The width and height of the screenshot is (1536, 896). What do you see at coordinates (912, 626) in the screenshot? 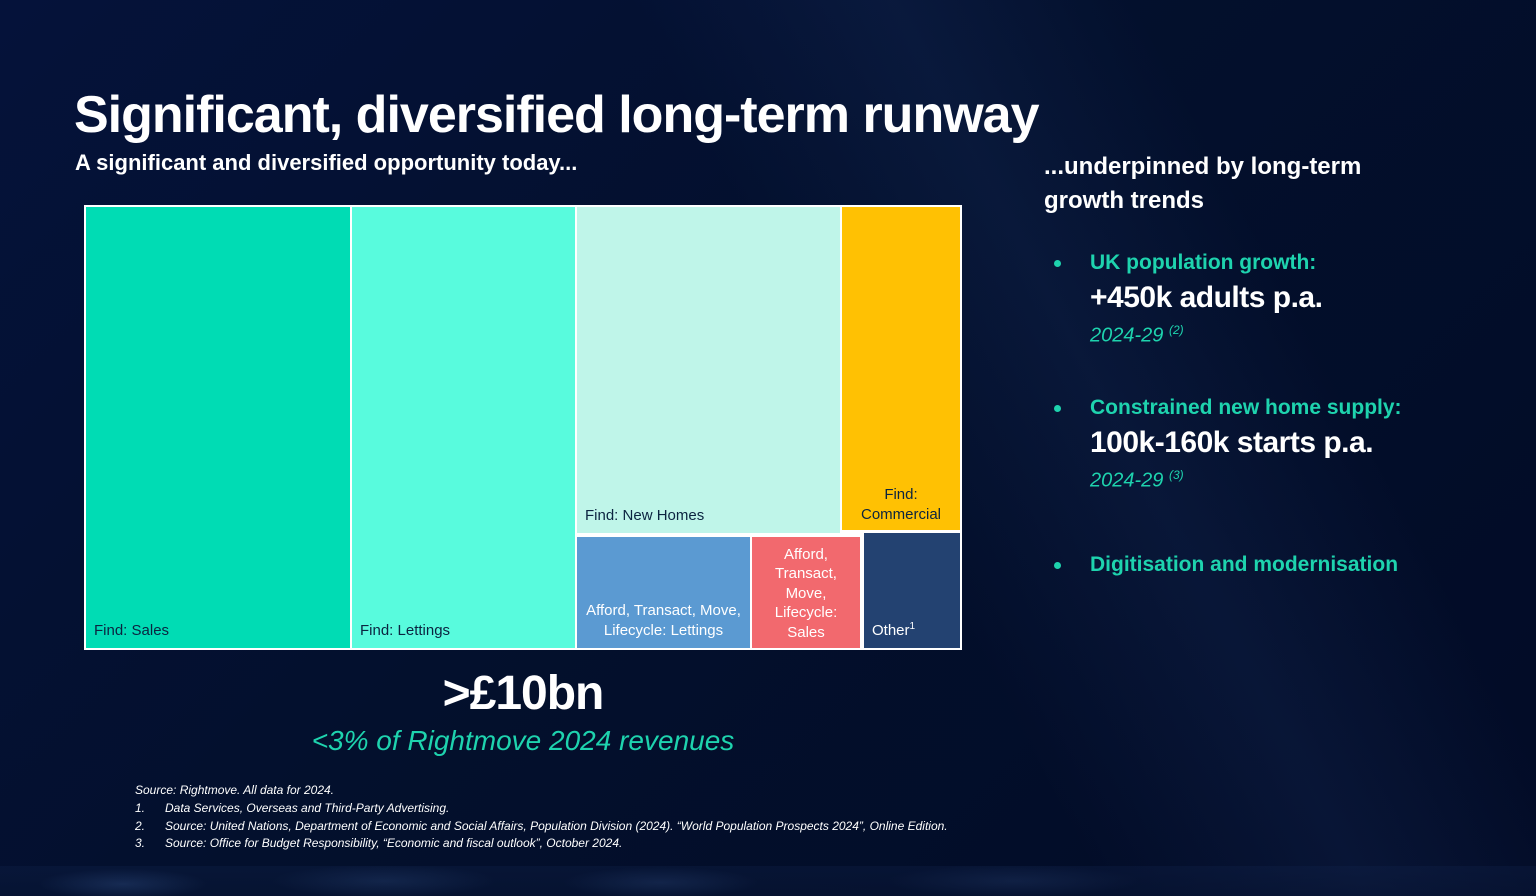
I see `footnote-ref-superscript: 1` at bounding box center [912, 626].